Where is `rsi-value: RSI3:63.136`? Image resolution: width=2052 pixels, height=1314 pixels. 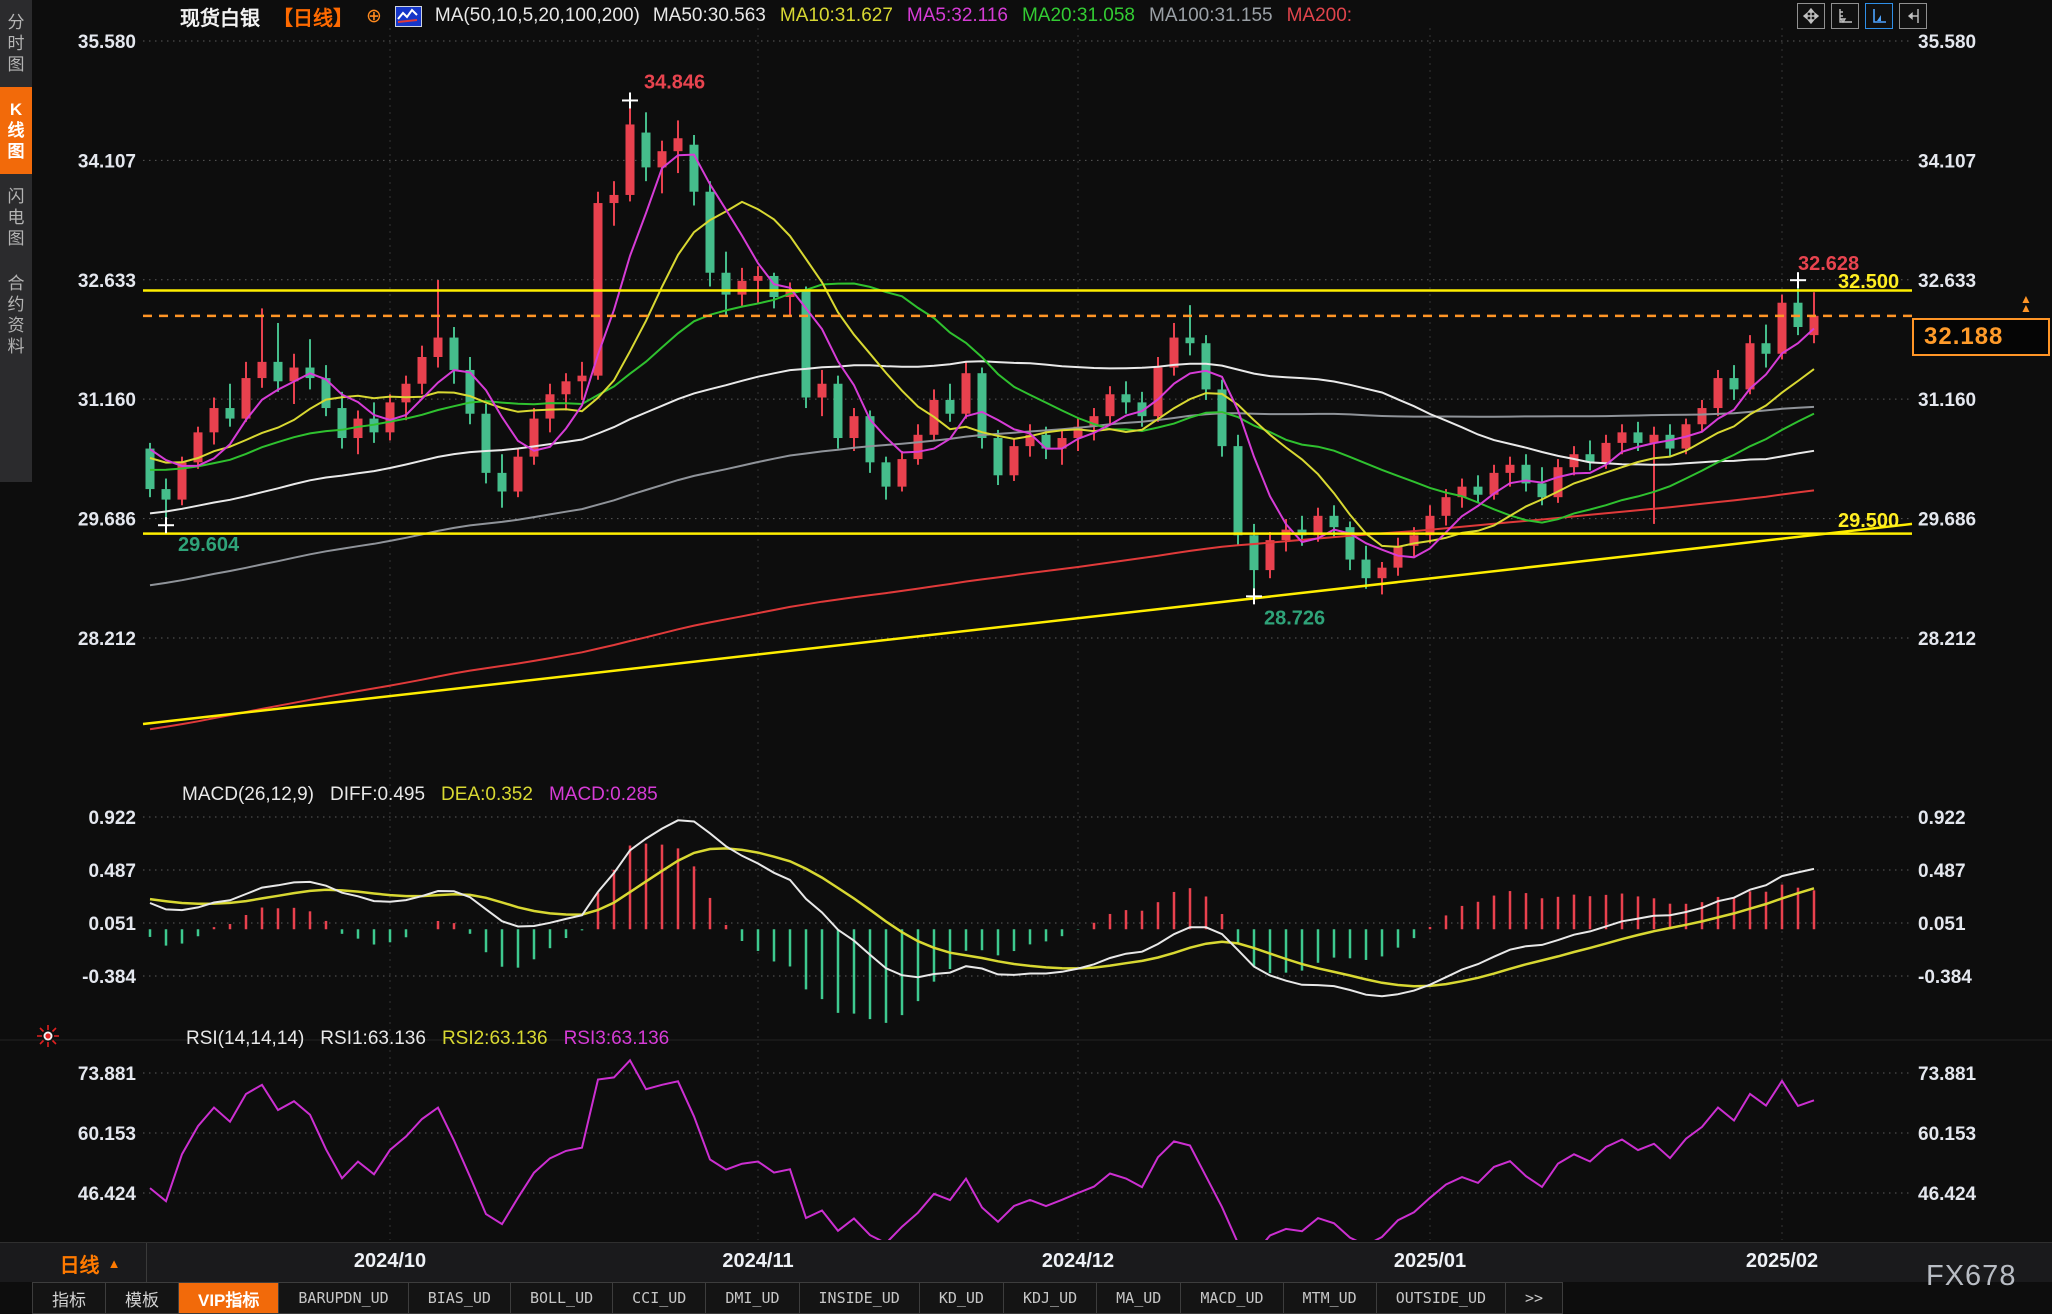
rsi-value: RSI3:63.136 is located at coordinates (616, 1038).